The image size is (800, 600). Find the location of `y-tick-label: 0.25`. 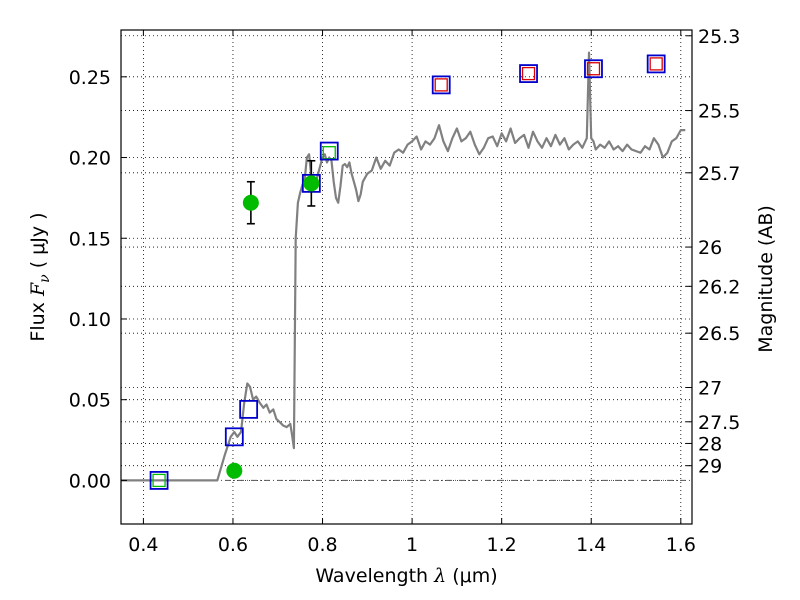

y-tick-label: 0.25 is located at coordinates (90, 78).